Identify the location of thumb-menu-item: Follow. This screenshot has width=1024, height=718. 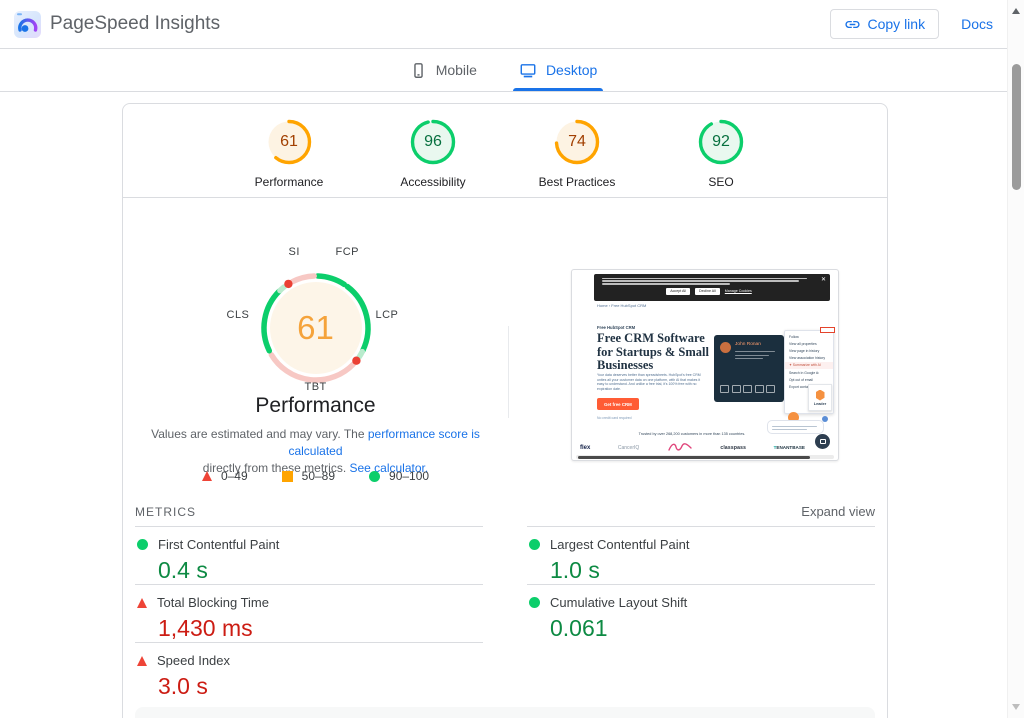
(794, 336).